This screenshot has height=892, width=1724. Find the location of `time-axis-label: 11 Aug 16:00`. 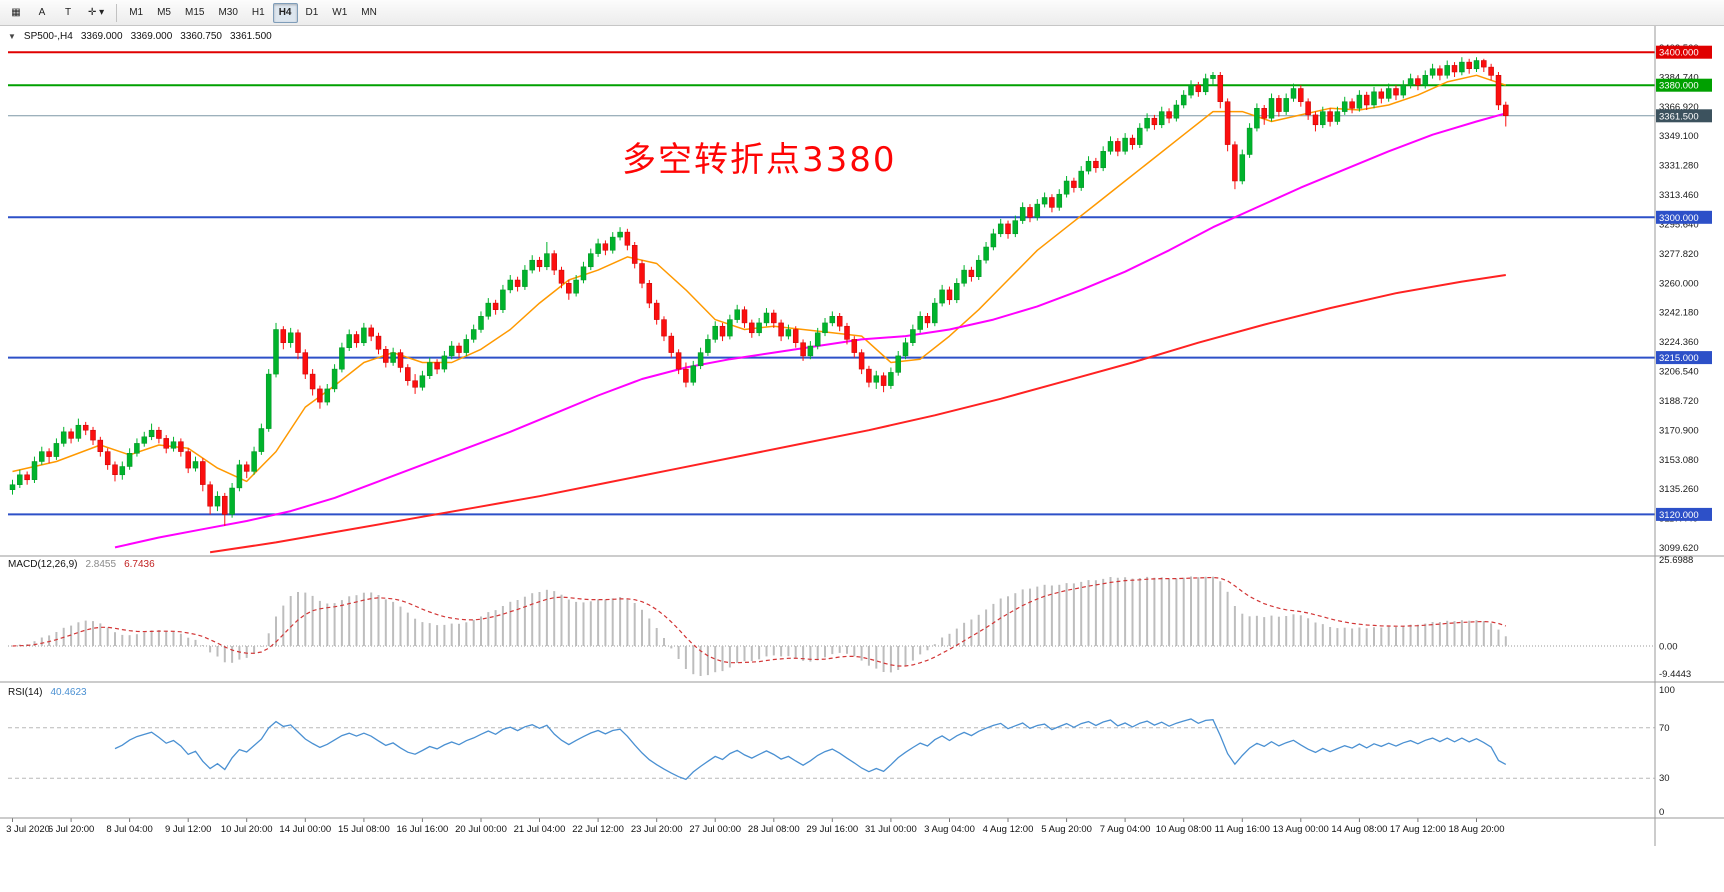

time-axis-label: 11 Aug 16:00 is located at coordinates (1242, 829).